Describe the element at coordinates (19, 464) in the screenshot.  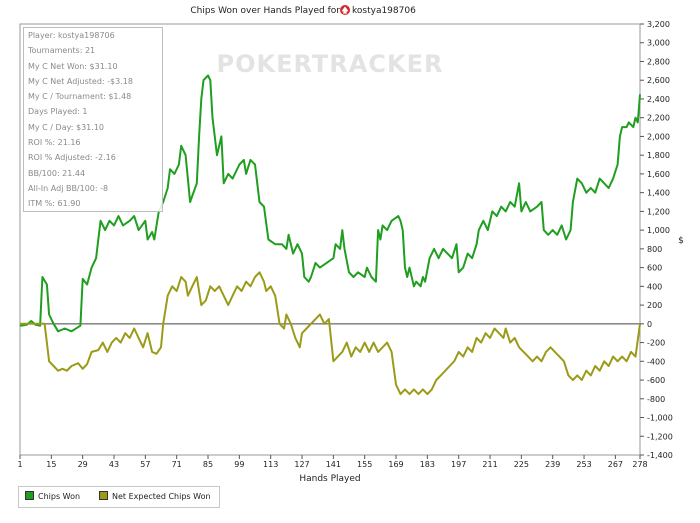
I see `x-tick-label: 1` at that location.